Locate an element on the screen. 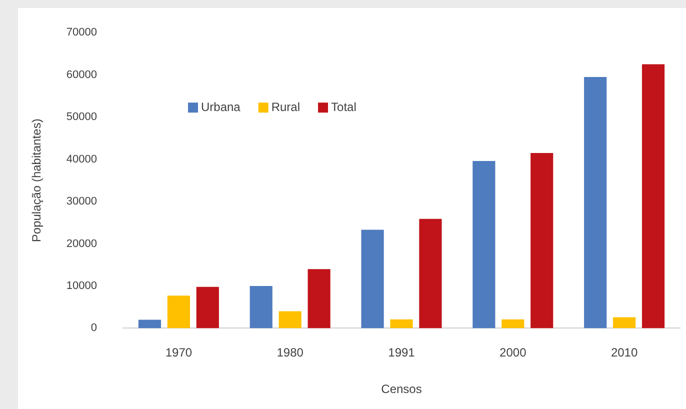 This screenshot has height=409, width=686. legend-label: Total is located at coordinates (343, 107).